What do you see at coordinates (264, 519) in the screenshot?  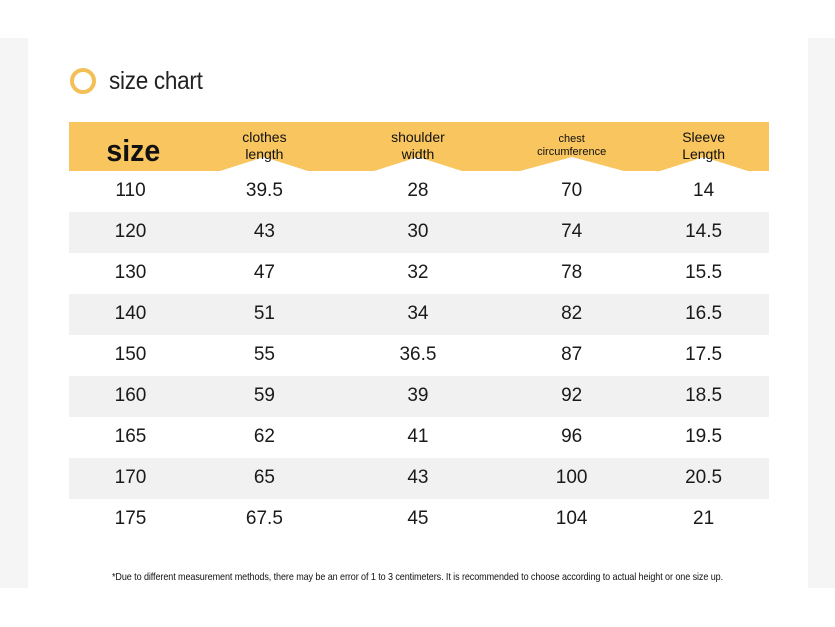 I see `cell-clothes-length: 67.5` at bounding box center [264, 519].